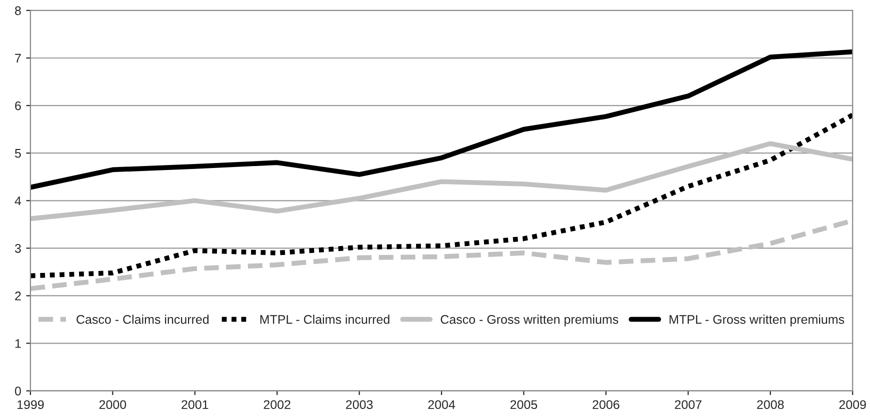  What do you see at coordinates (524, 405) in the screenshot?
I see `x-tick-label: 2005` at bounding box center [524, 405].